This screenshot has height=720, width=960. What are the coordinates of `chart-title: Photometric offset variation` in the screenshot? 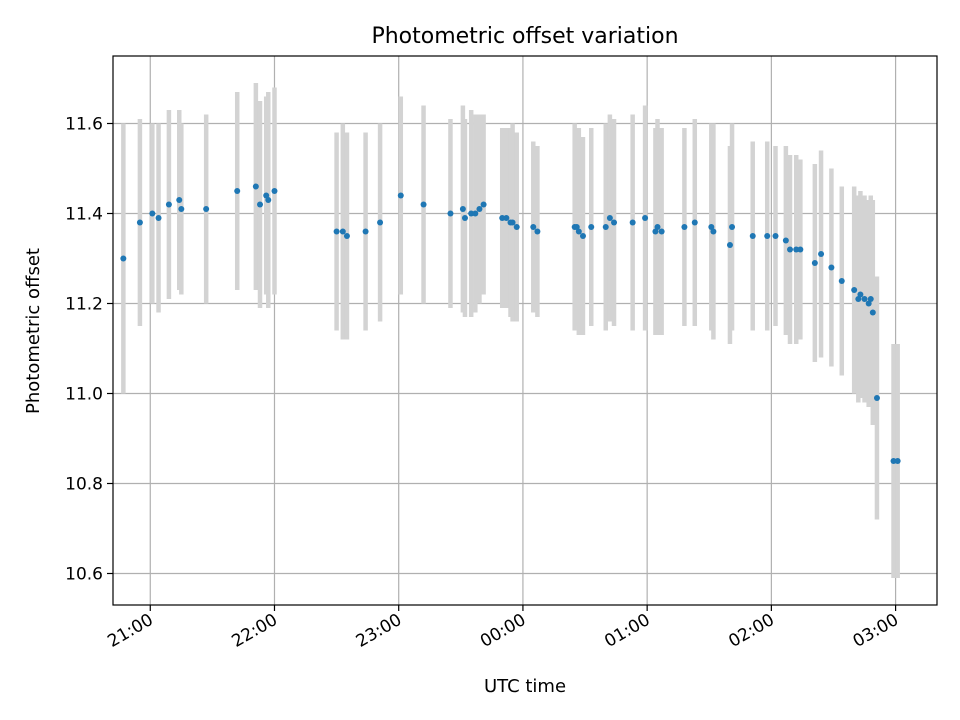 It's located at (524, 36).